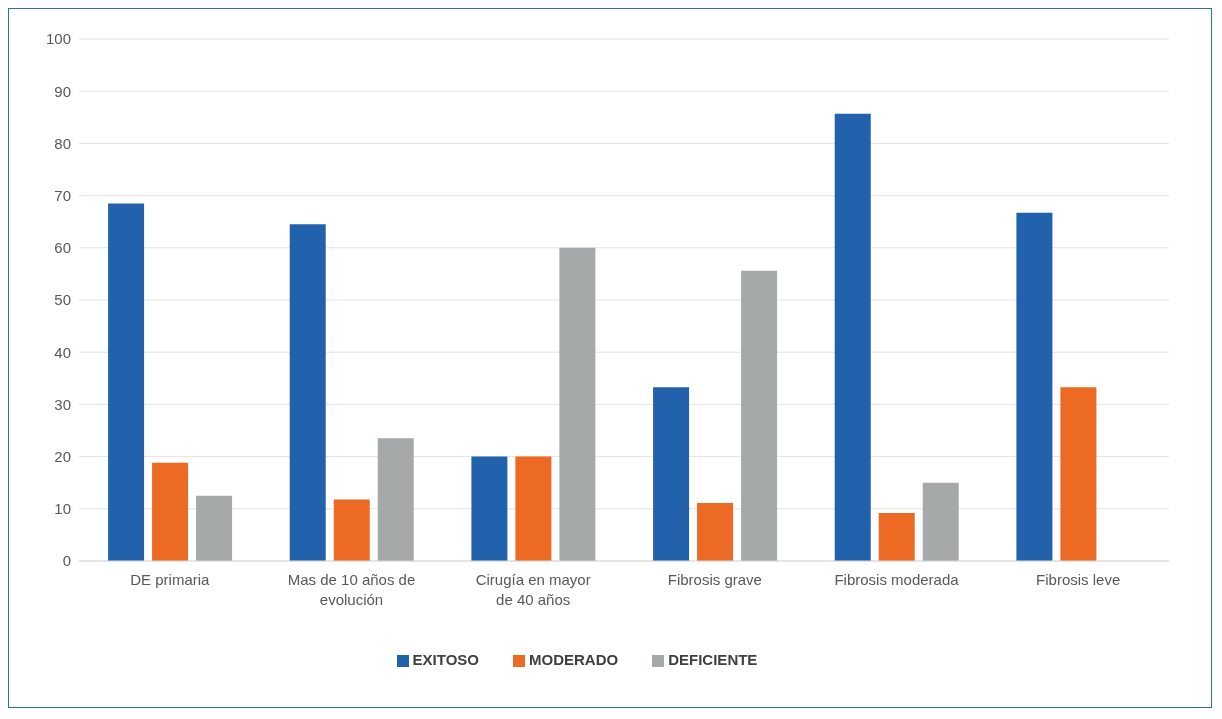 The height and width of the screenshot is (719, 1222). I want to click on y-tick-label: 20, so click(62, 456).